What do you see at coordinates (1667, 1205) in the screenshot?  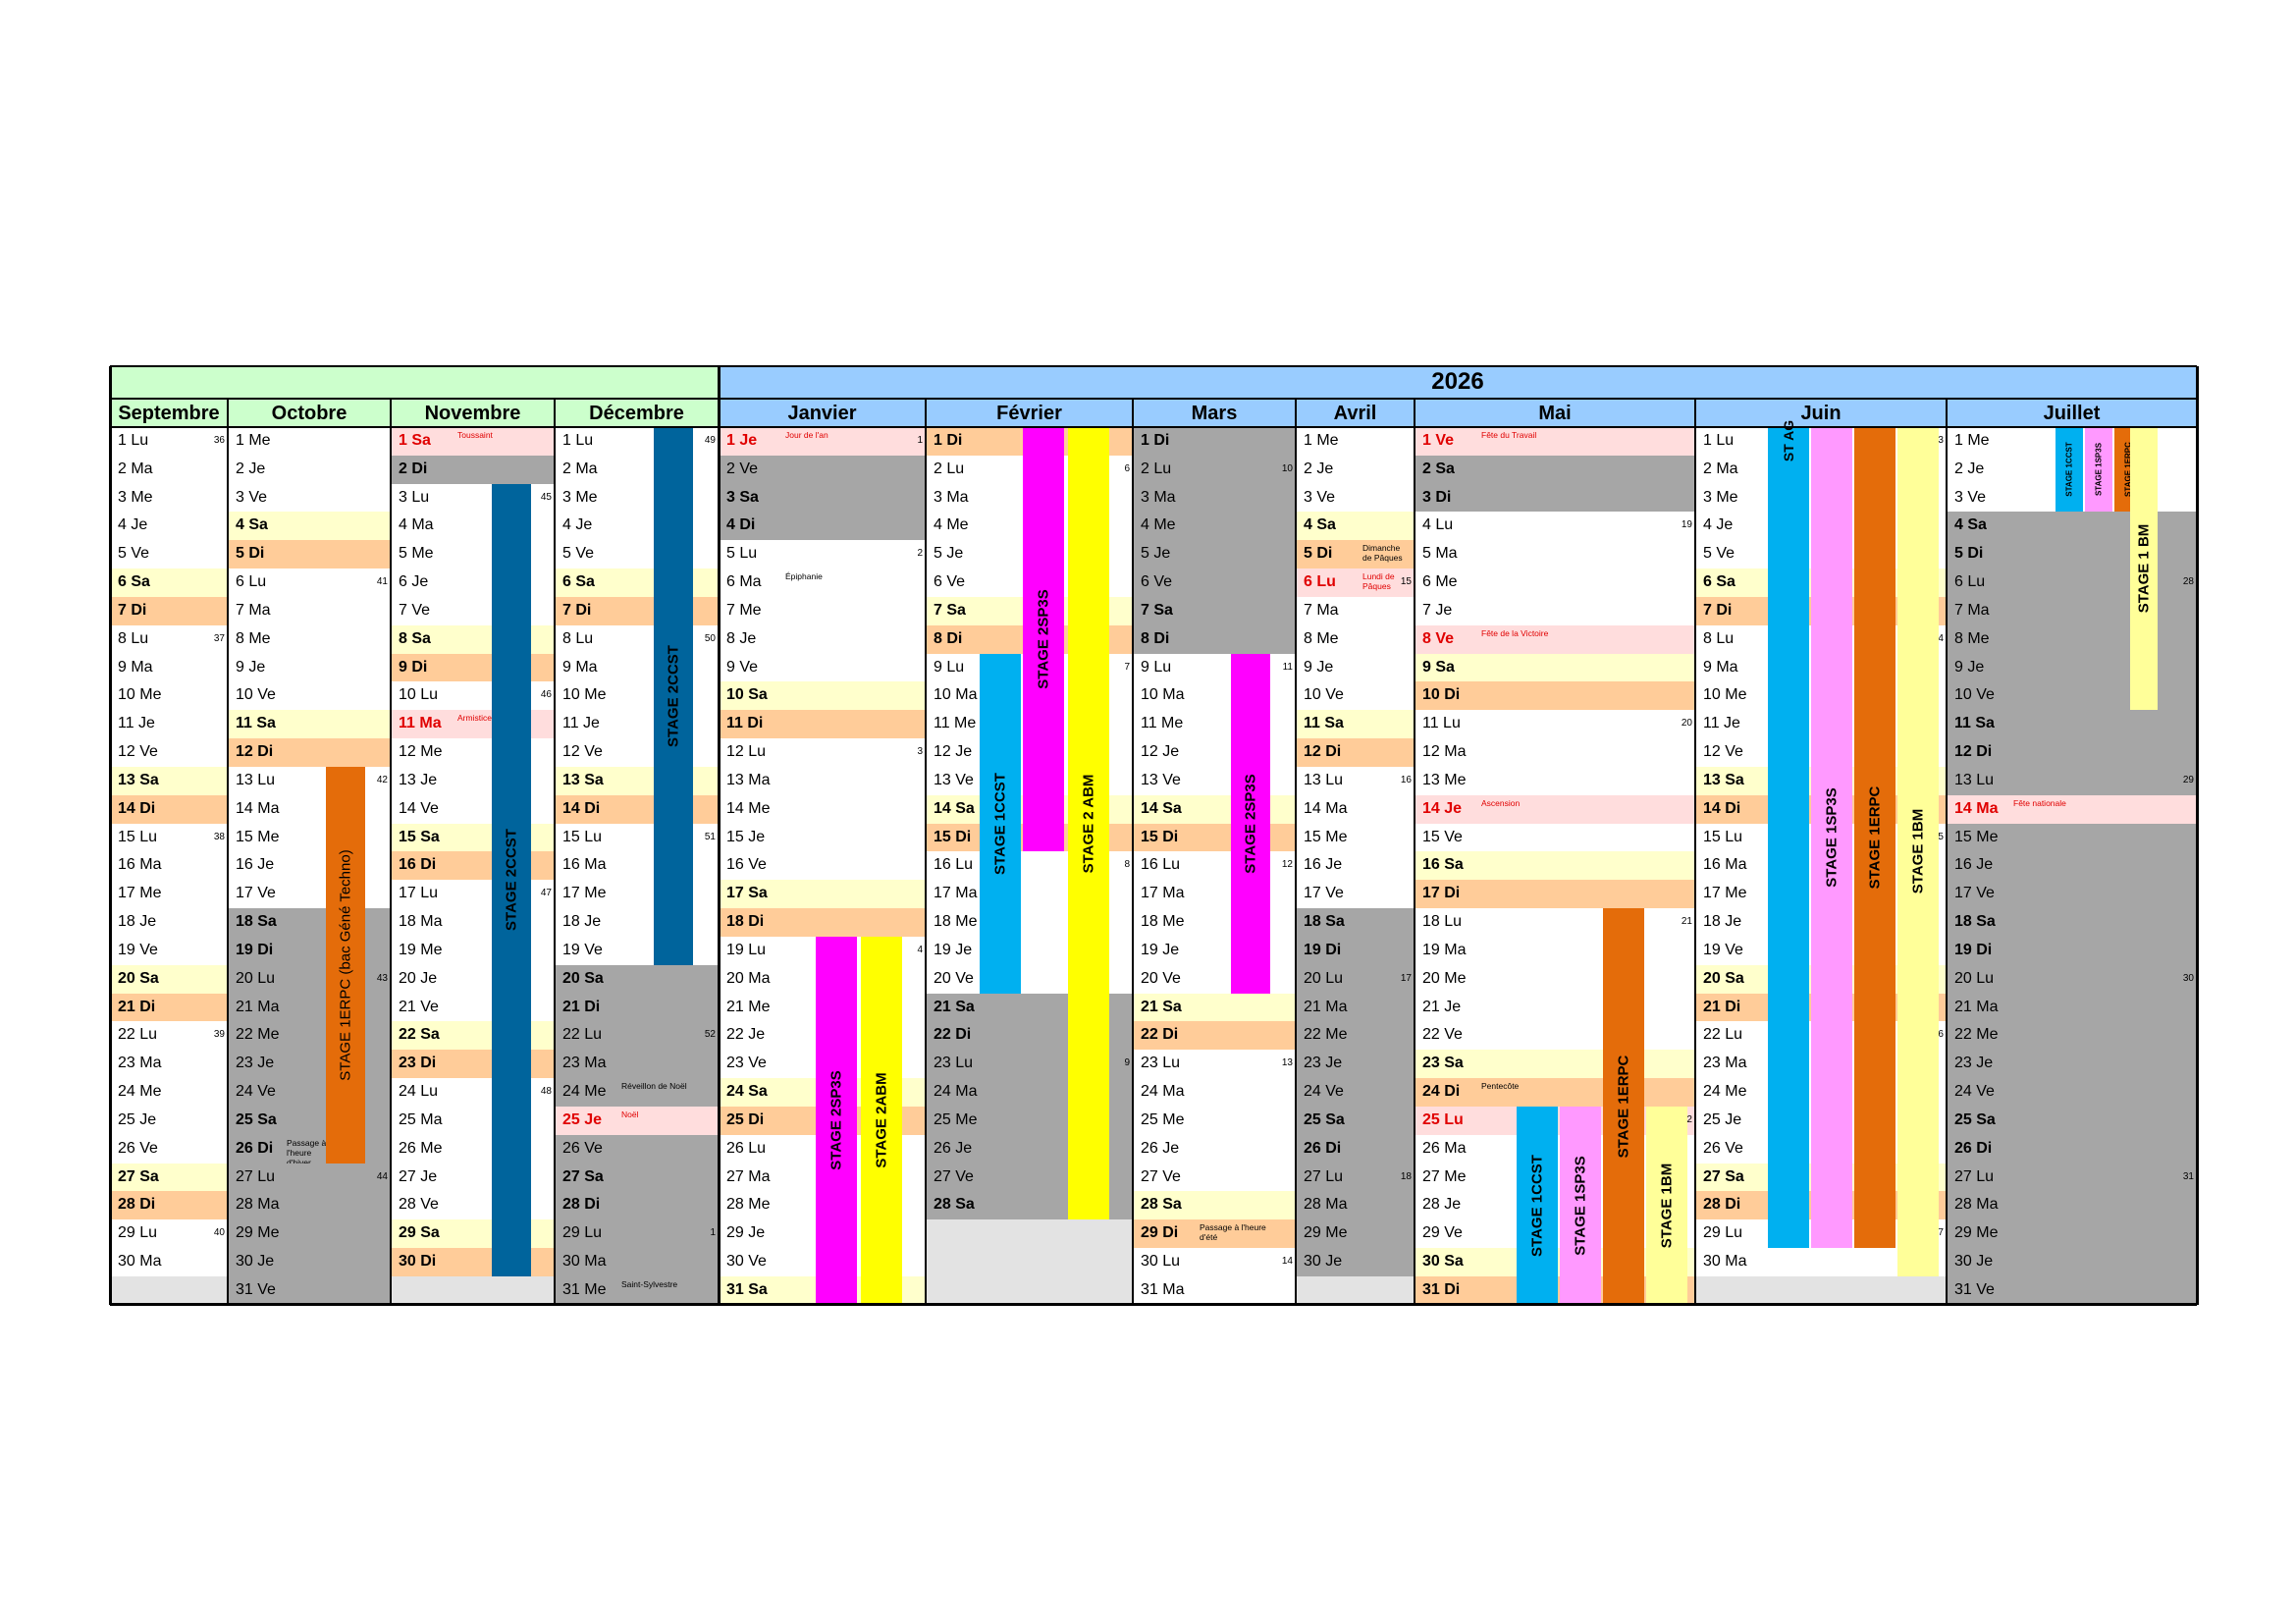 I see `stage-label: STAGE 1BM` at bounding box center [1667, 1205].